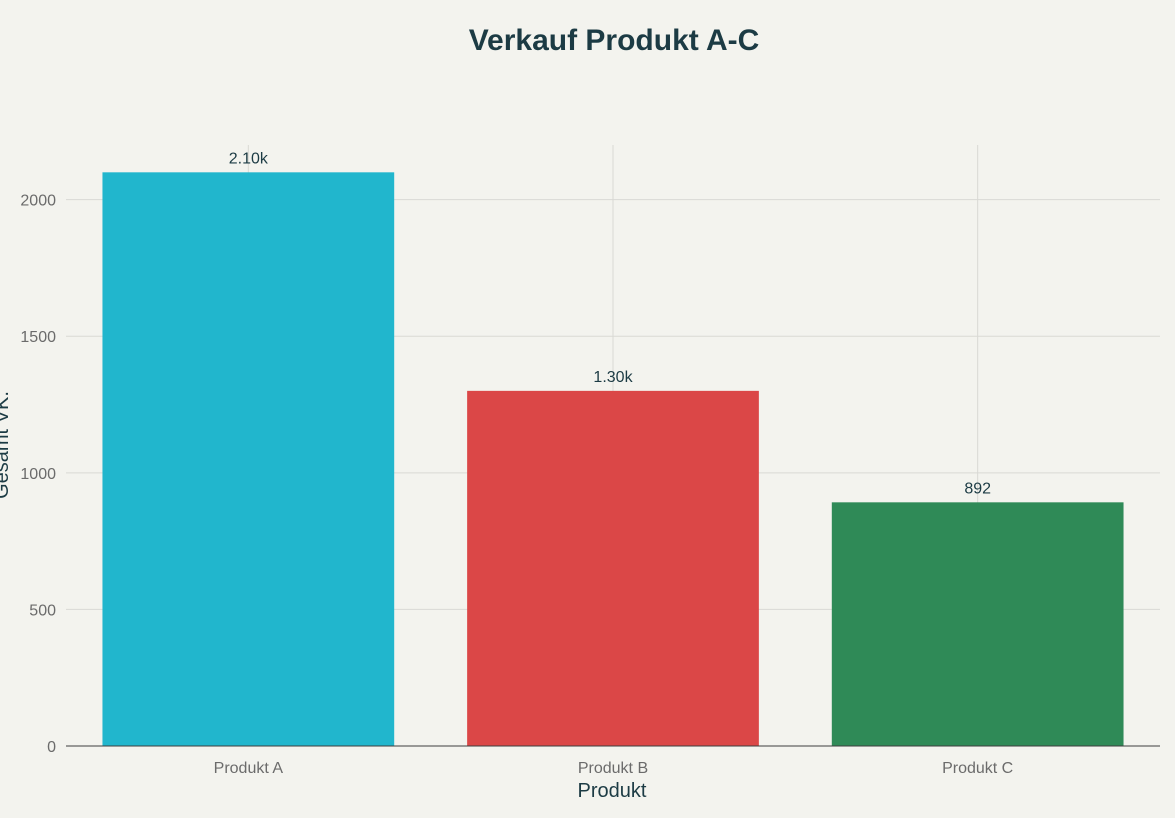 This screenshot has width=1175, height=818. Describe the element at coordinates (614, 40) in the screenshot. I see `chart-title: Verkauf Produkt A-C` at that location.